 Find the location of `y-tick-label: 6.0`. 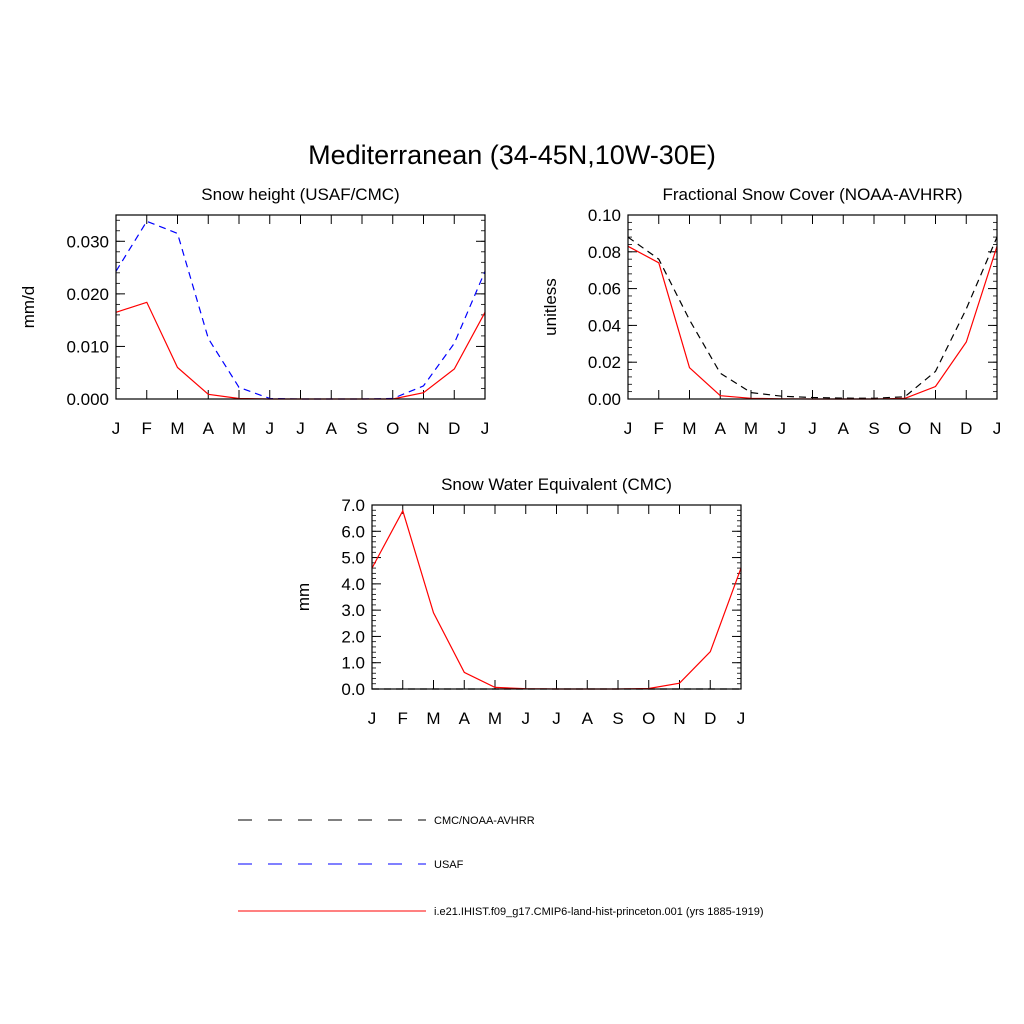

y-tick-label: 6.0 is located at coordinates (353, 531).